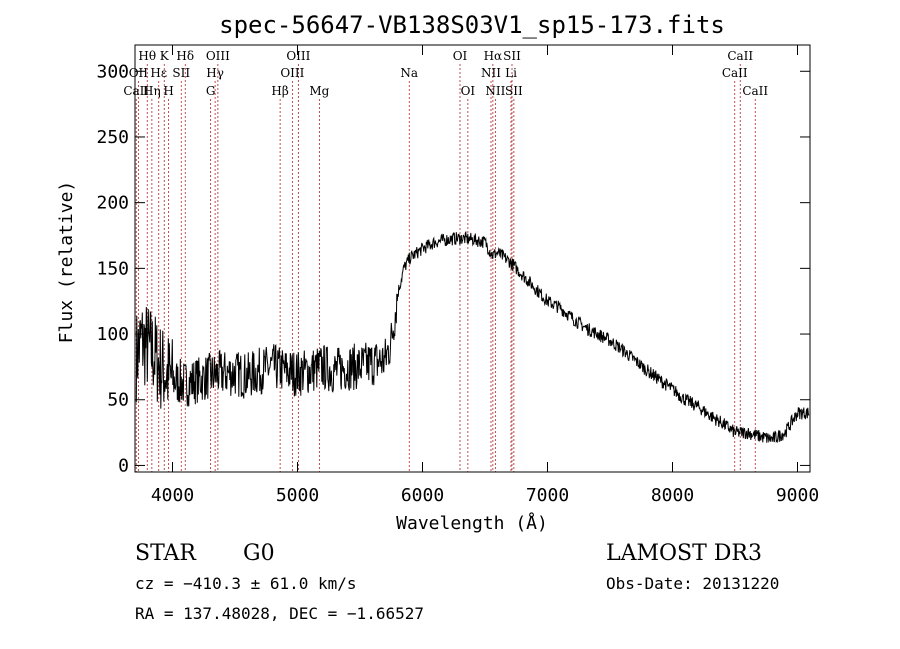 This screenshot has height=649, width=900. Describe the element at coordinates (684, 553) in the screenshot. I see `survey-name: LAMOST DR3` at that location.